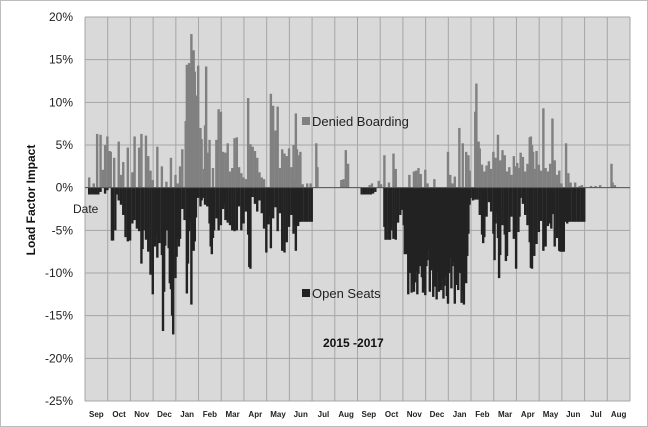  What do you see at coordinates (65, 145) in the screenshot?
I see `y-tick-label: 5%` at bounding box center [65, 145].